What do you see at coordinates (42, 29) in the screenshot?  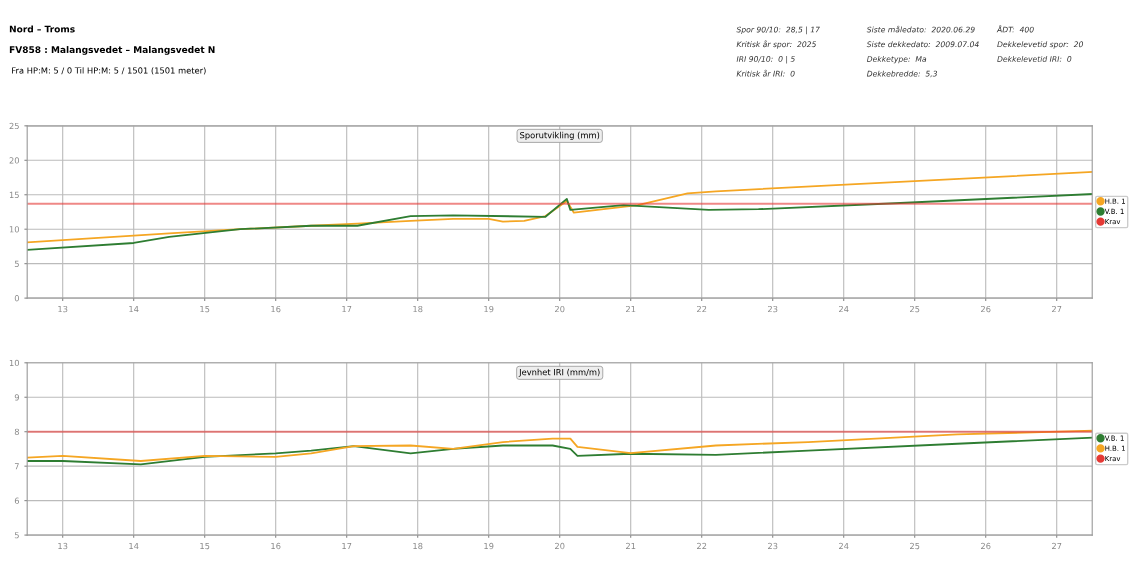 I see `text: Nord – Troms` at bounding box center [42, 29].